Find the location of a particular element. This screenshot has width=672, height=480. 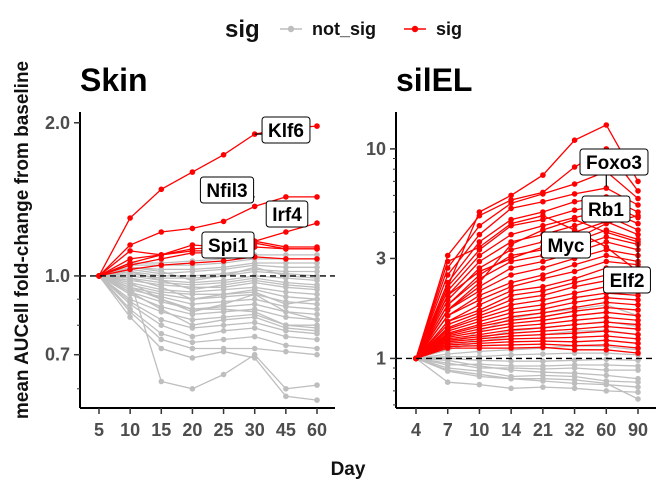

gene-label-text: Irf4 is located at coordinates (287, 215).